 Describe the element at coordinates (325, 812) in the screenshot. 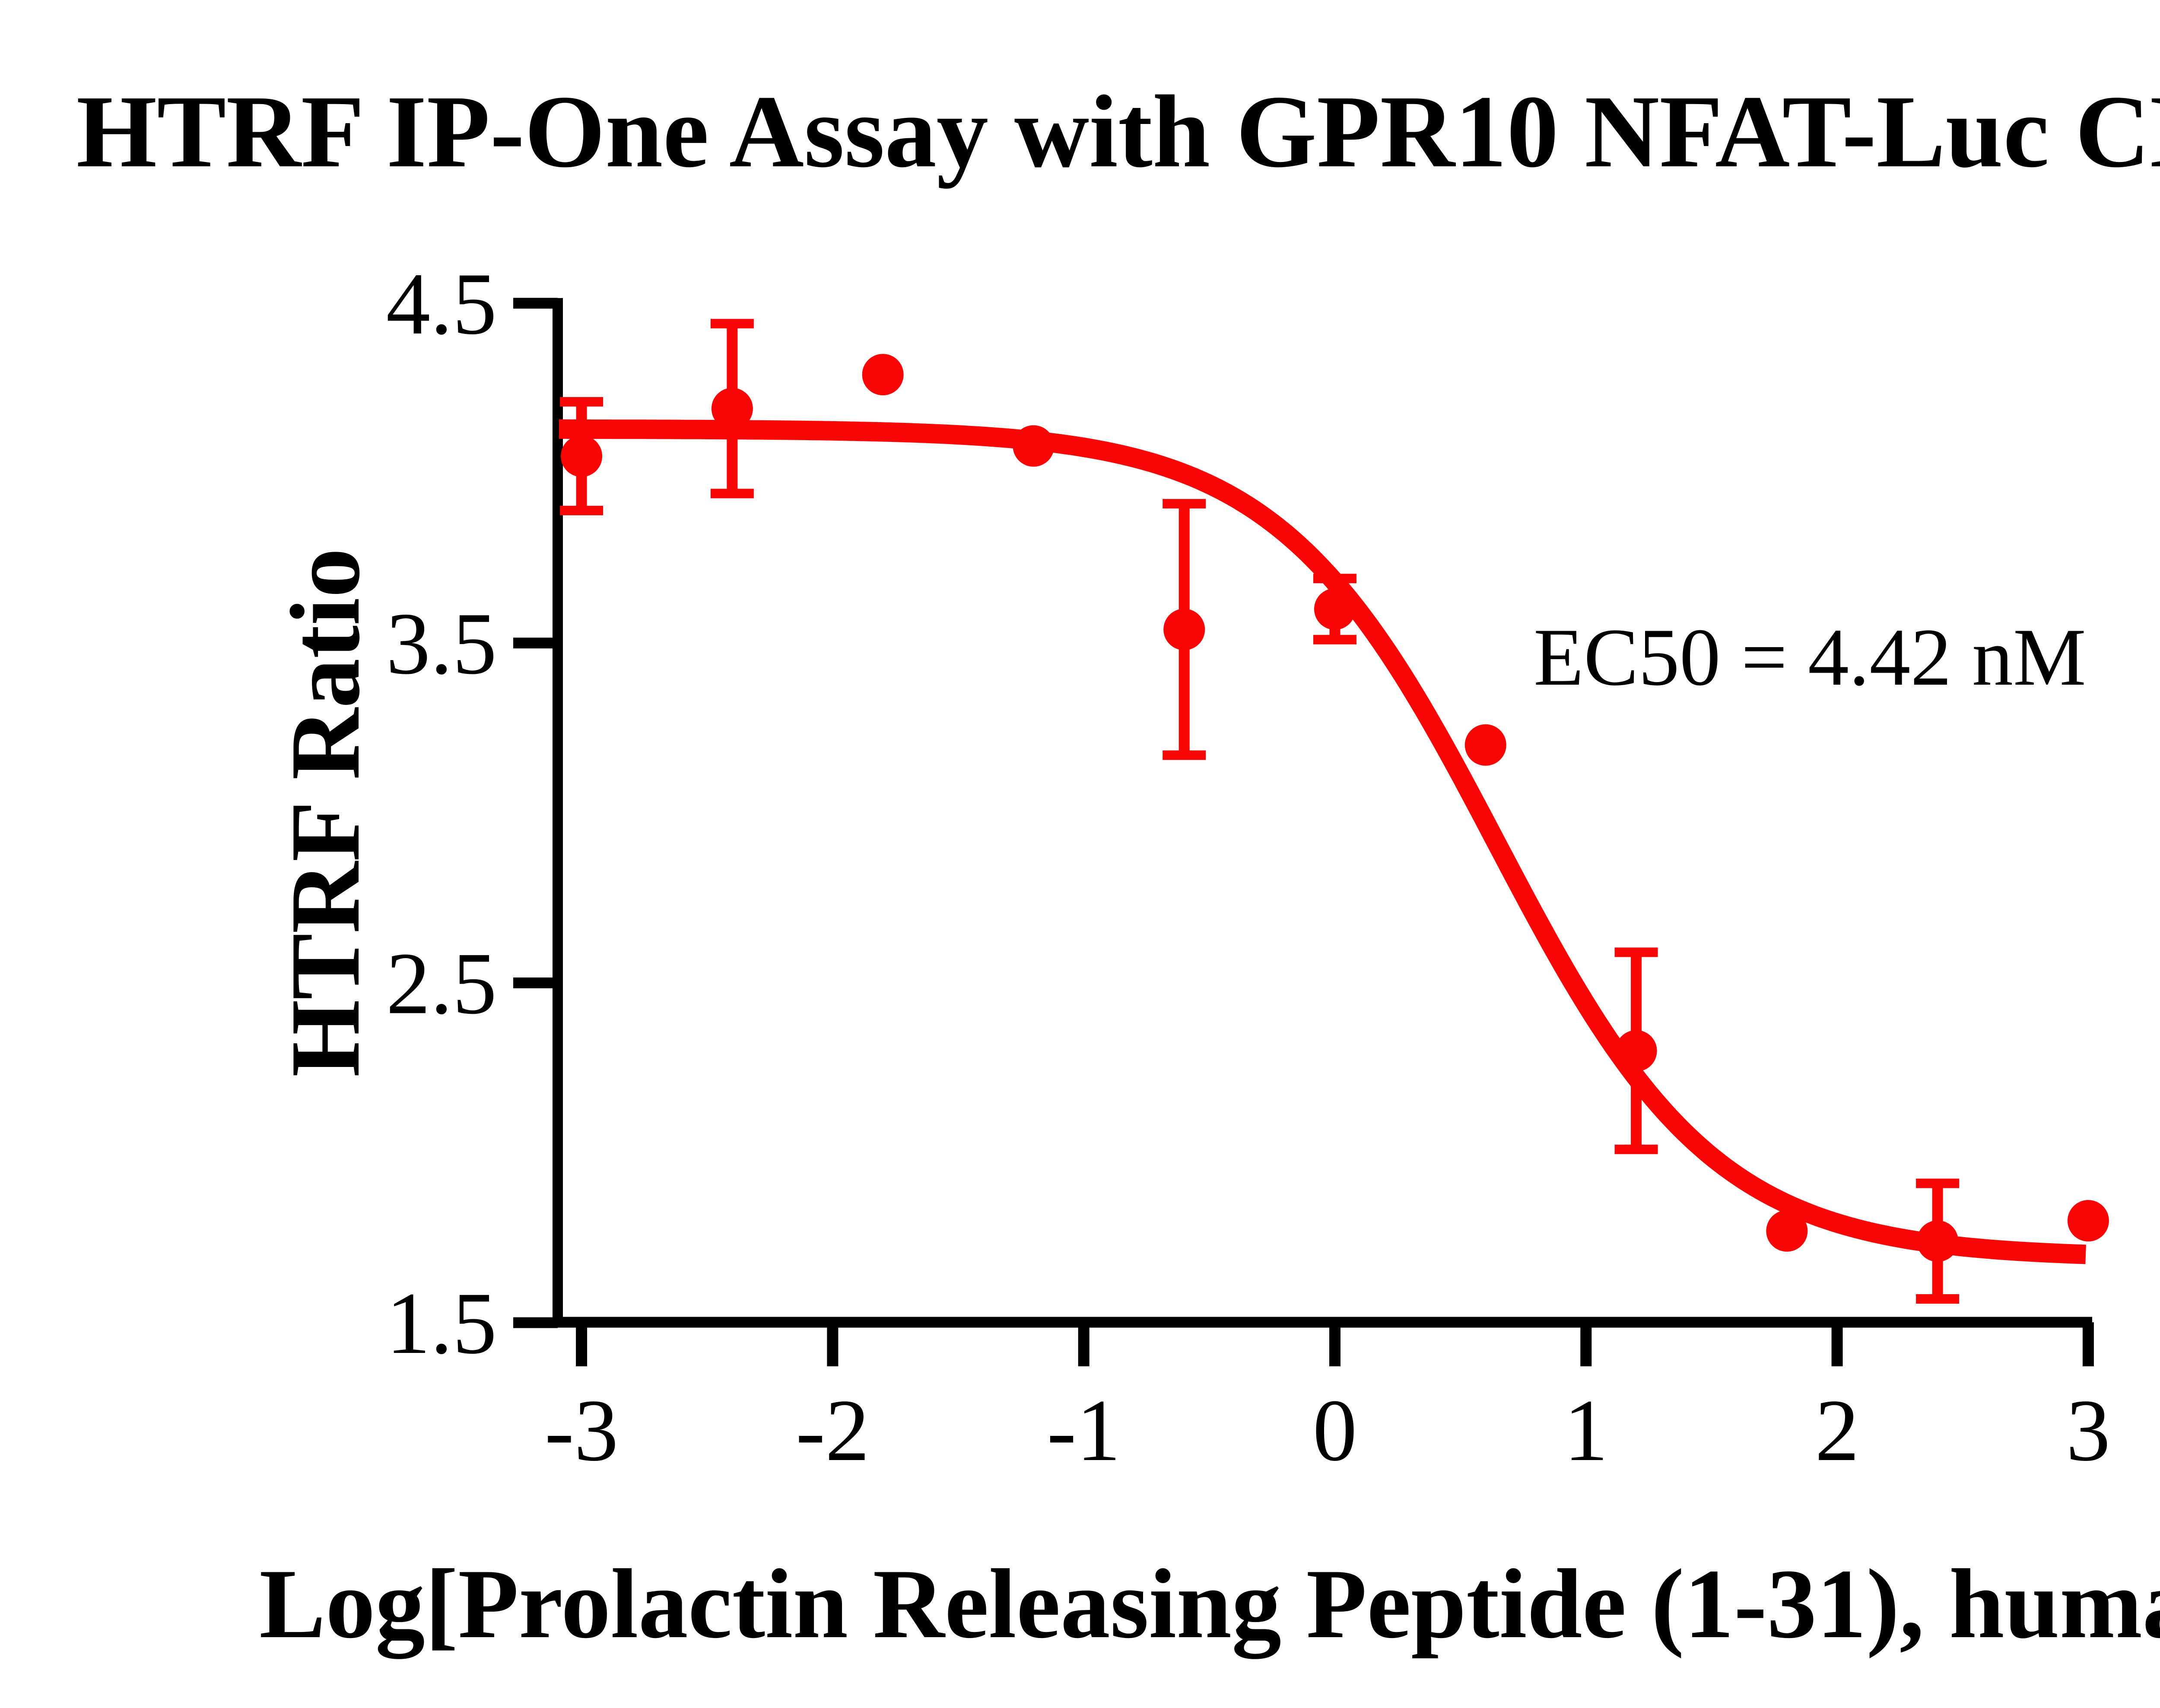

I see `y-axis-label: HTRF Ratio` at that location.